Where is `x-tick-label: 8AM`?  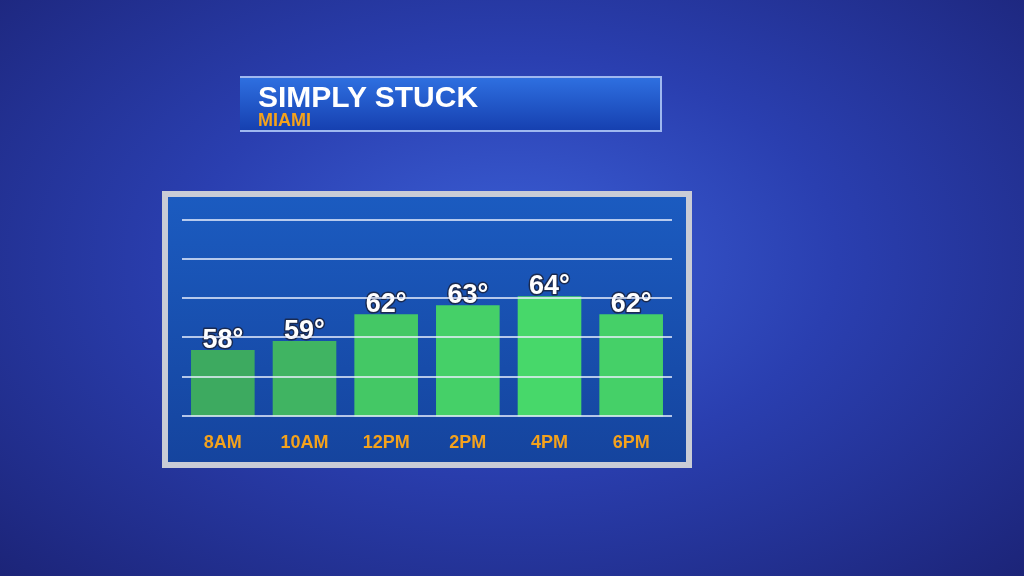 x-tick-label: 8AM is located at coordinates (222, 442).